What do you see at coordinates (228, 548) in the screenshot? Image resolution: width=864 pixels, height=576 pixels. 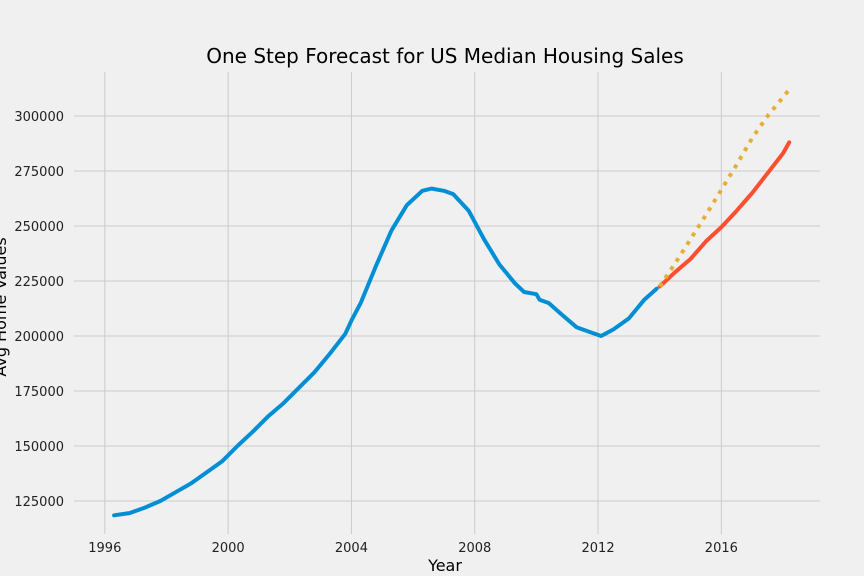 I see `x-tick-label: 2000` at bounding box center [228, 548].